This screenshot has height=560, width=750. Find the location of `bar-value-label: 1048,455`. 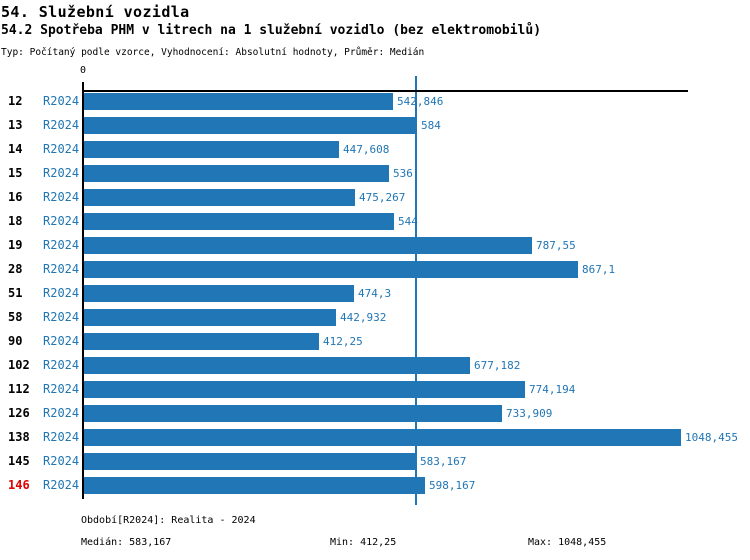

bar-value-label: 1048,455 is located at coordinates (711, 437).